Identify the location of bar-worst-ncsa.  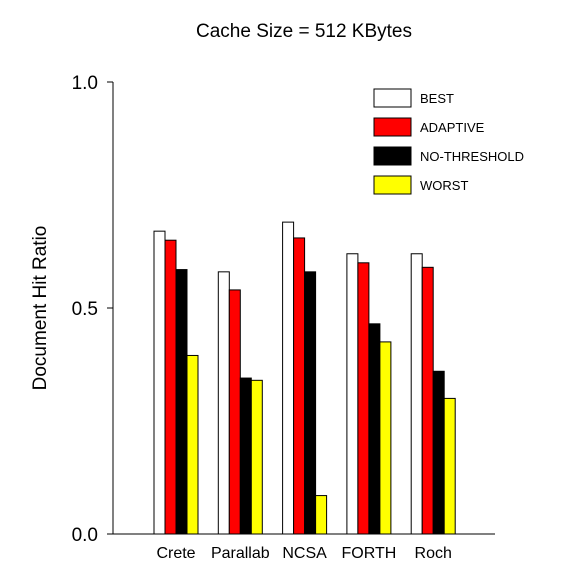
(321, 515).